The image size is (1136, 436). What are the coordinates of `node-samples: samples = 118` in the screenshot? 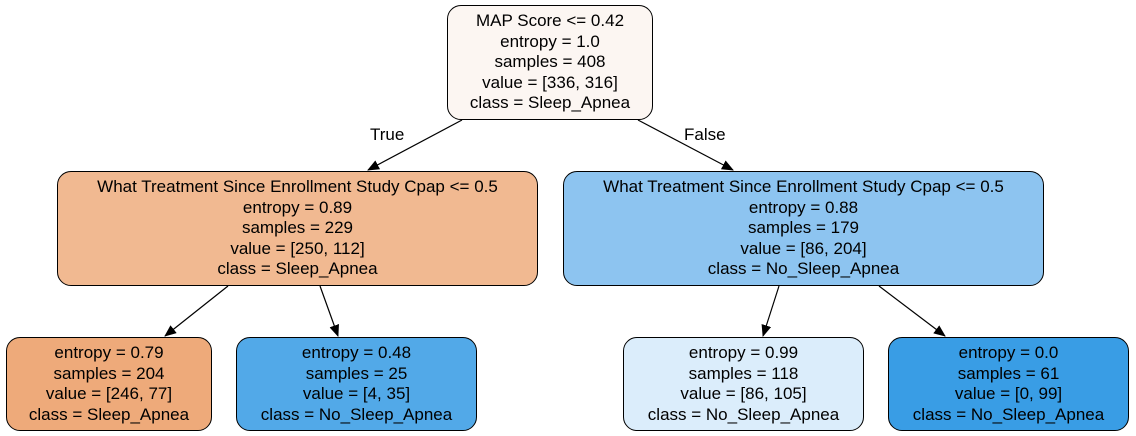 It's located at (743, 373).